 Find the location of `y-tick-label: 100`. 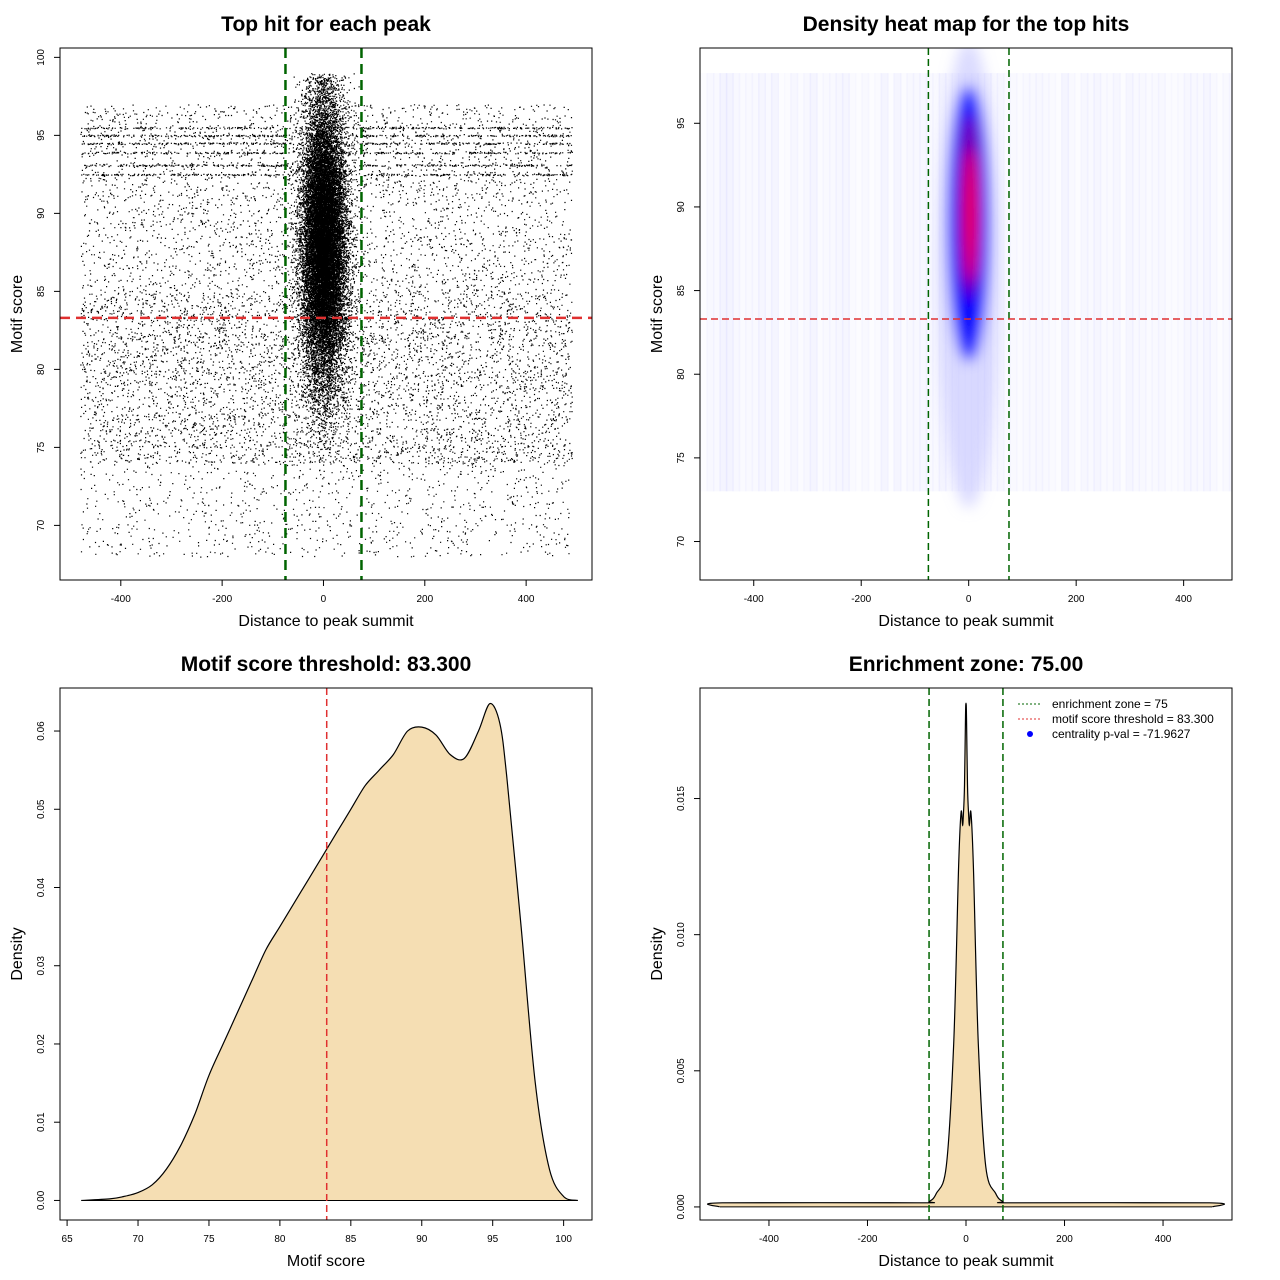

y-tick-label: 100 is located at coordinates (41, 57).